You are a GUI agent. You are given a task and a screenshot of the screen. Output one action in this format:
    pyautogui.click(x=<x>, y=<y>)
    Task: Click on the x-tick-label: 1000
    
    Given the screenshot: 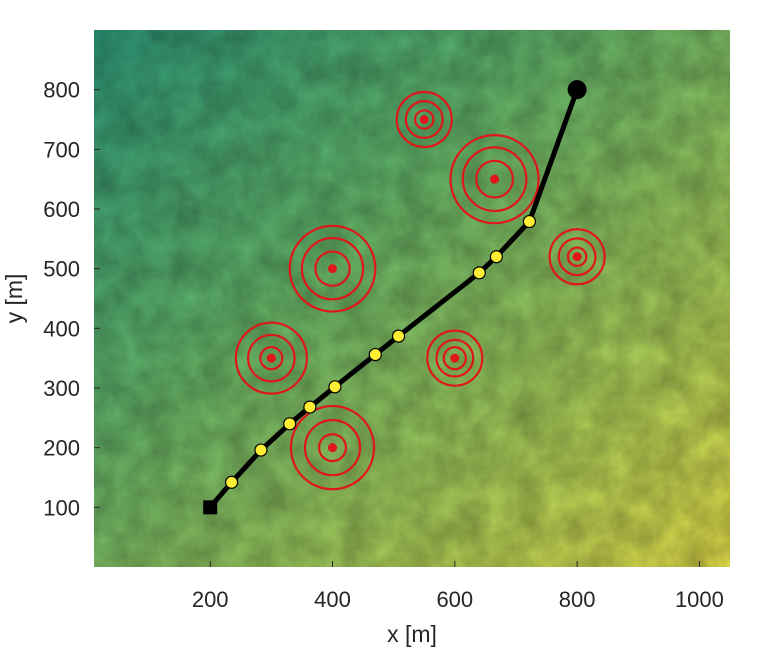 What is the action you would take?
    pyautogui.click(x=699, y=599)
    